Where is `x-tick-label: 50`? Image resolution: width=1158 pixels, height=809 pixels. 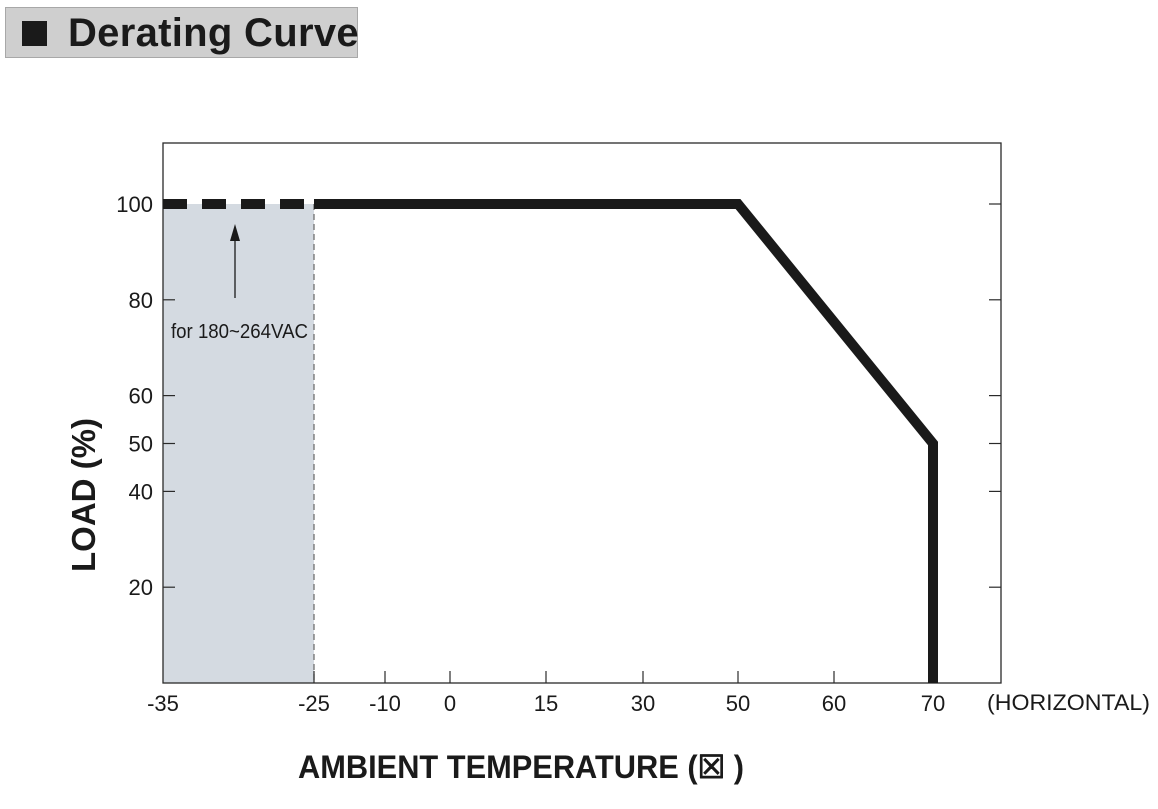
x-tick-label: 50 is located at coordinates (738, 703).